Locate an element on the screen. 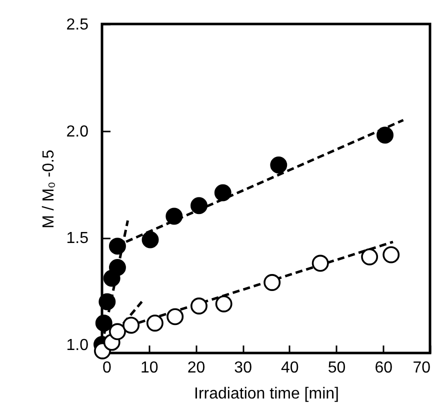 Image resolution: width=444 pixels, height=416 pixels. y-tick-label: 1.0 is located at coordinates (77, 345).